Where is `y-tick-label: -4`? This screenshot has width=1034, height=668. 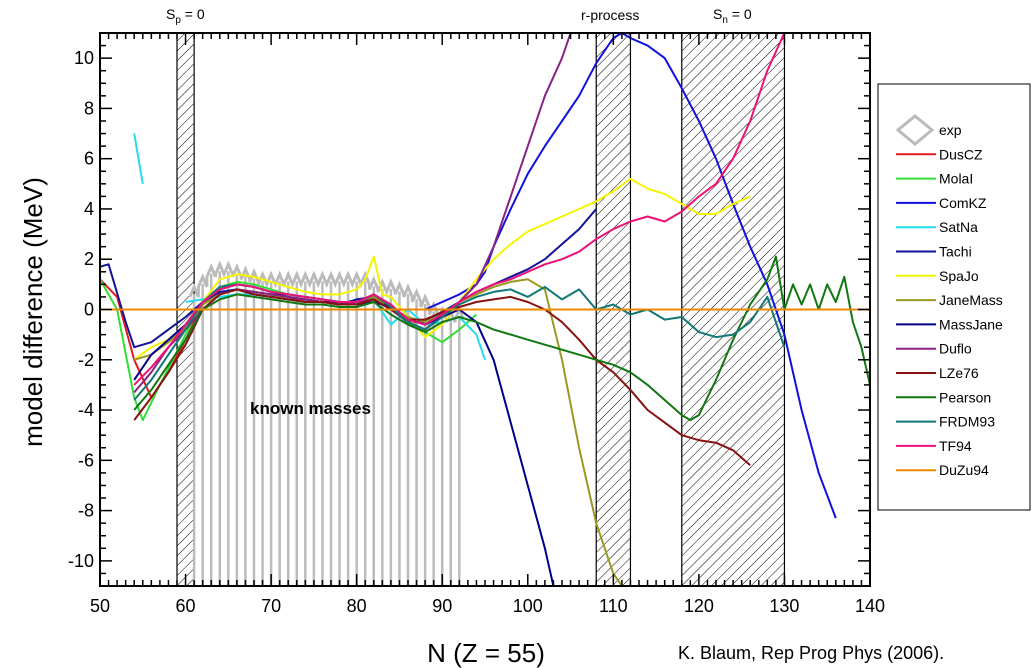
y-tick-label: -4 is located at coordinates (86, 410).